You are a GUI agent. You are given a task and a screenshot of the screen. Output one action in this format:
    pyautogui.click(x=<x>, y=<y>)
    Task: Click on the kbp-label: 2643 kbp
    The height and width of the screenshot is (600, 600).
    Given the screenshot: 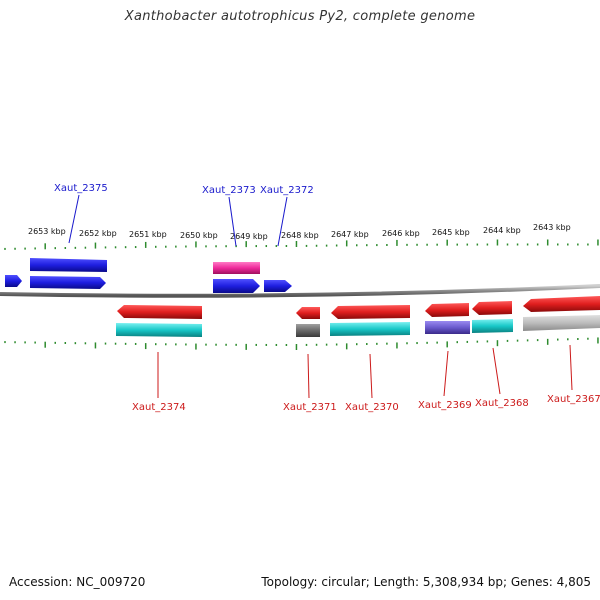 What is the action you would take?
    pyautogui.click(x=552, y=227)
    